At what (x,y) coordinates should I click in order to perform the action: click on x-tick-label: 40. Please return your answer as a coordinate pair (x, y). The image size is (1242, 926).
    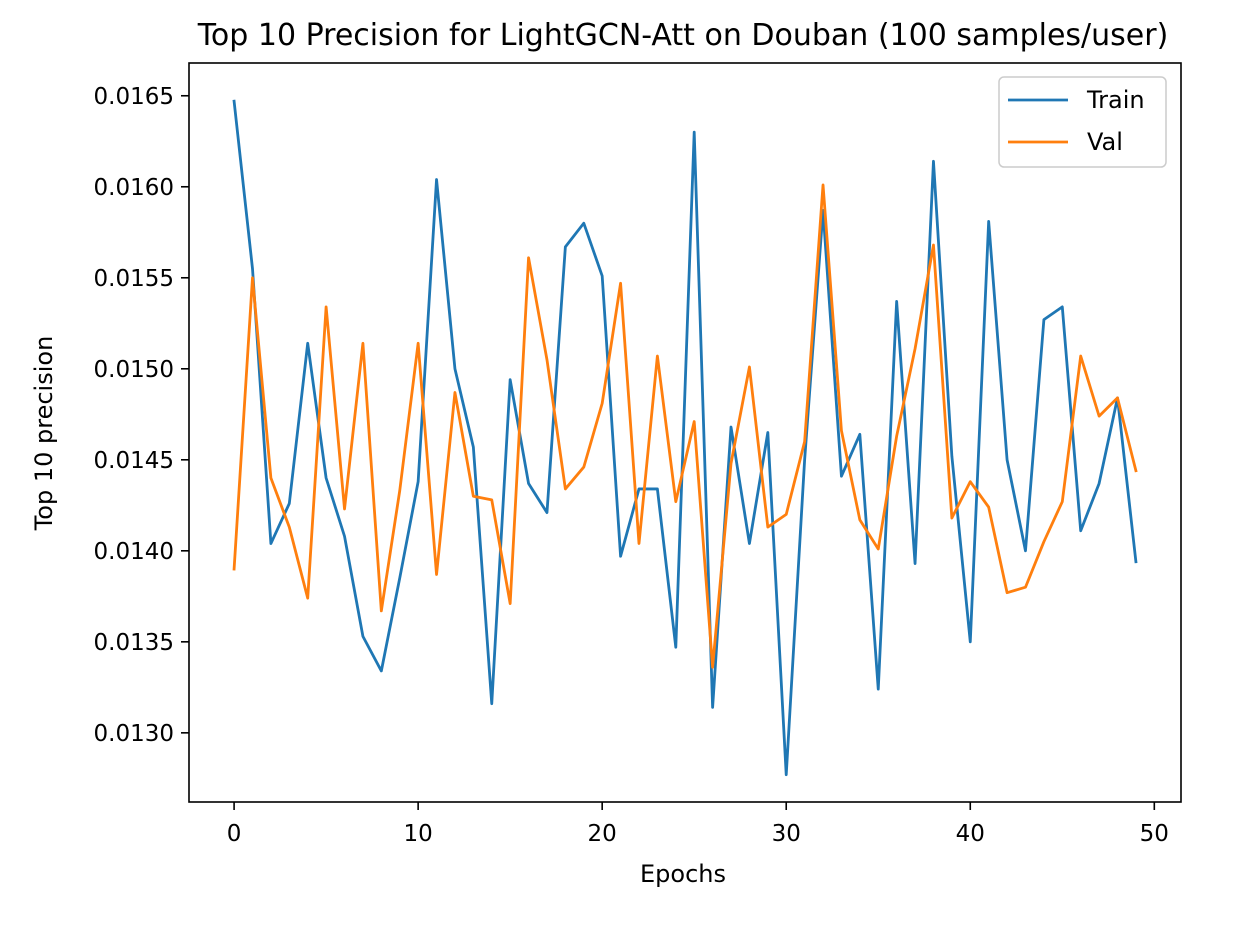
    Looking at the image, I should click on (970, 834).